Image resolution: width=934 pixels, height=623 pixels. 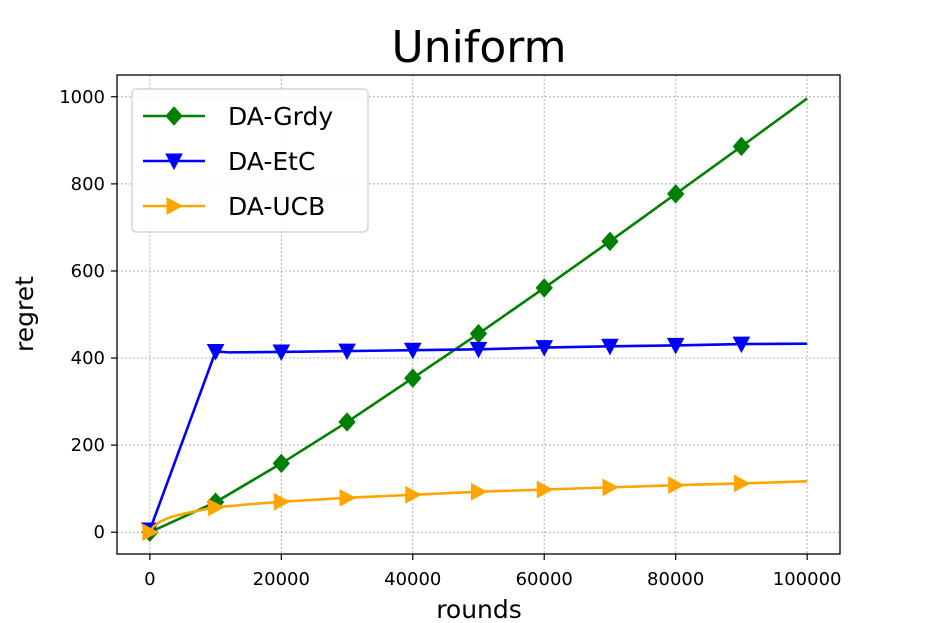 What do you see at coordinates (280, 116) in the screenshot?
I see `legend-label-da-grdy: DA-Grdy` at bounding box center [280, 116].